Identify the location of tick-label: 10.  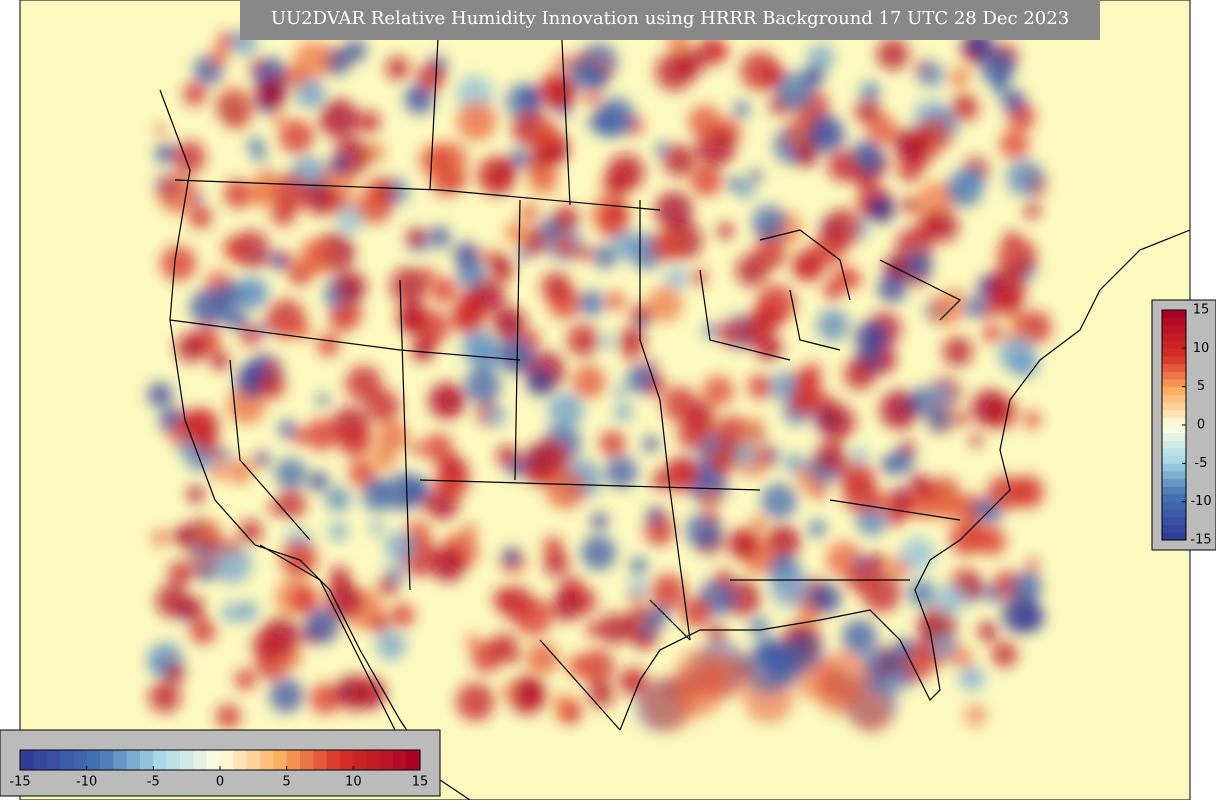
(1201, 348).